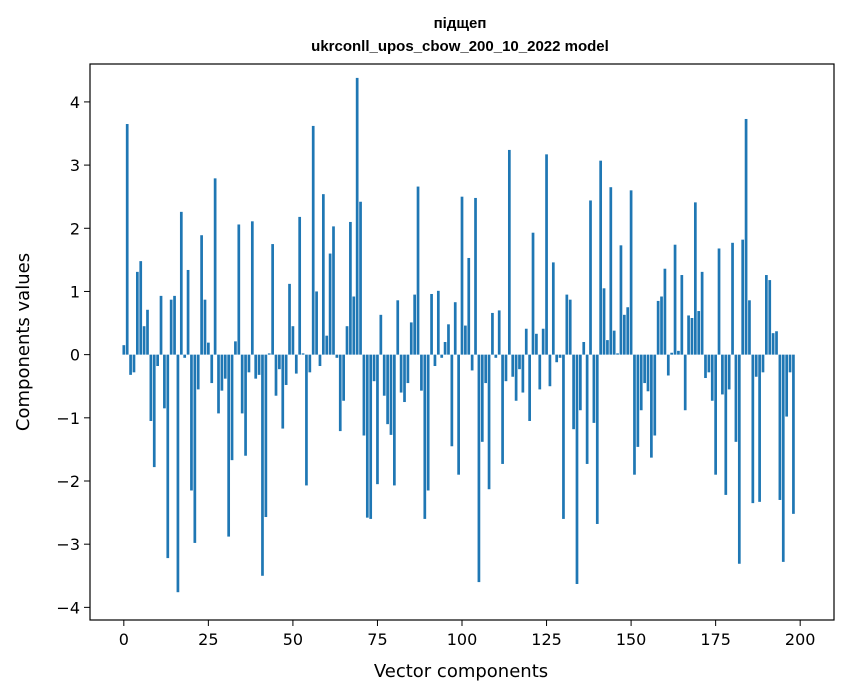 This screenshot has height=696, width=847. What do you see at coordinates (377, 639) in the screenshot?
I see `x-tick-label: 75` at bounding box center [377, 639].